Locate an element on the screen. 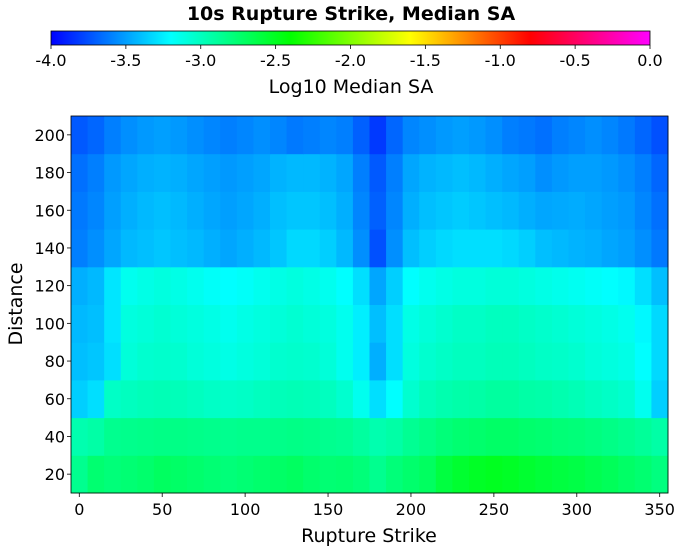 The image size is (700, 550). y-tick-label: 40 is located at coordinates (55, 436).